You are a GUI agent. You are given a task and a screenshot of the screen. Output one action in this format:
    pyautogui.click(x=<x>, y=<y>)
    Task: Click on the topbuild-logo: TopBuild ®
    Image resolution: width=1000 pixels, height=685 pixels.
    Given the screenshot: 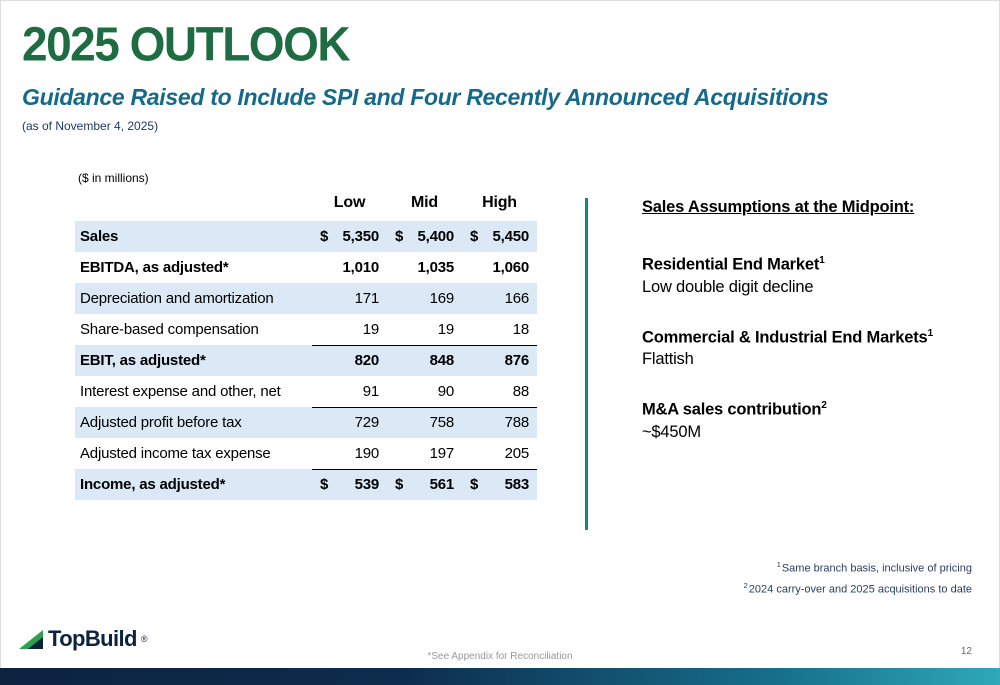 What is the action you would take?
    pyautogui.click(x=83, y=639)
    